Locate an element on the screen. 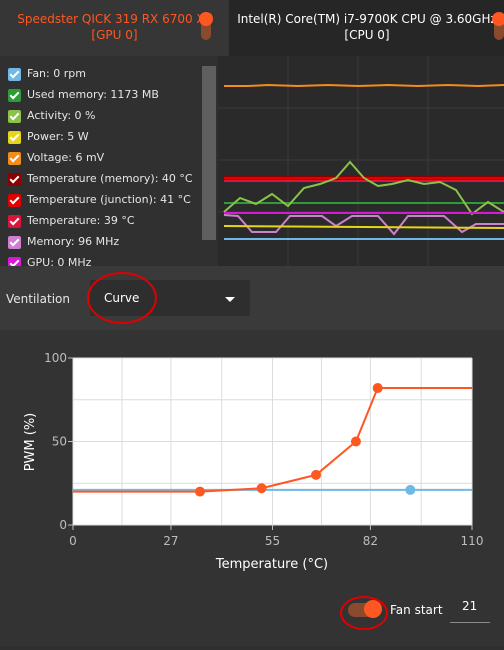 The width and height of the screenshot is (504, 650). sensor-label: Temperature (junction): 41 °C is located at coordinates (109, 199).